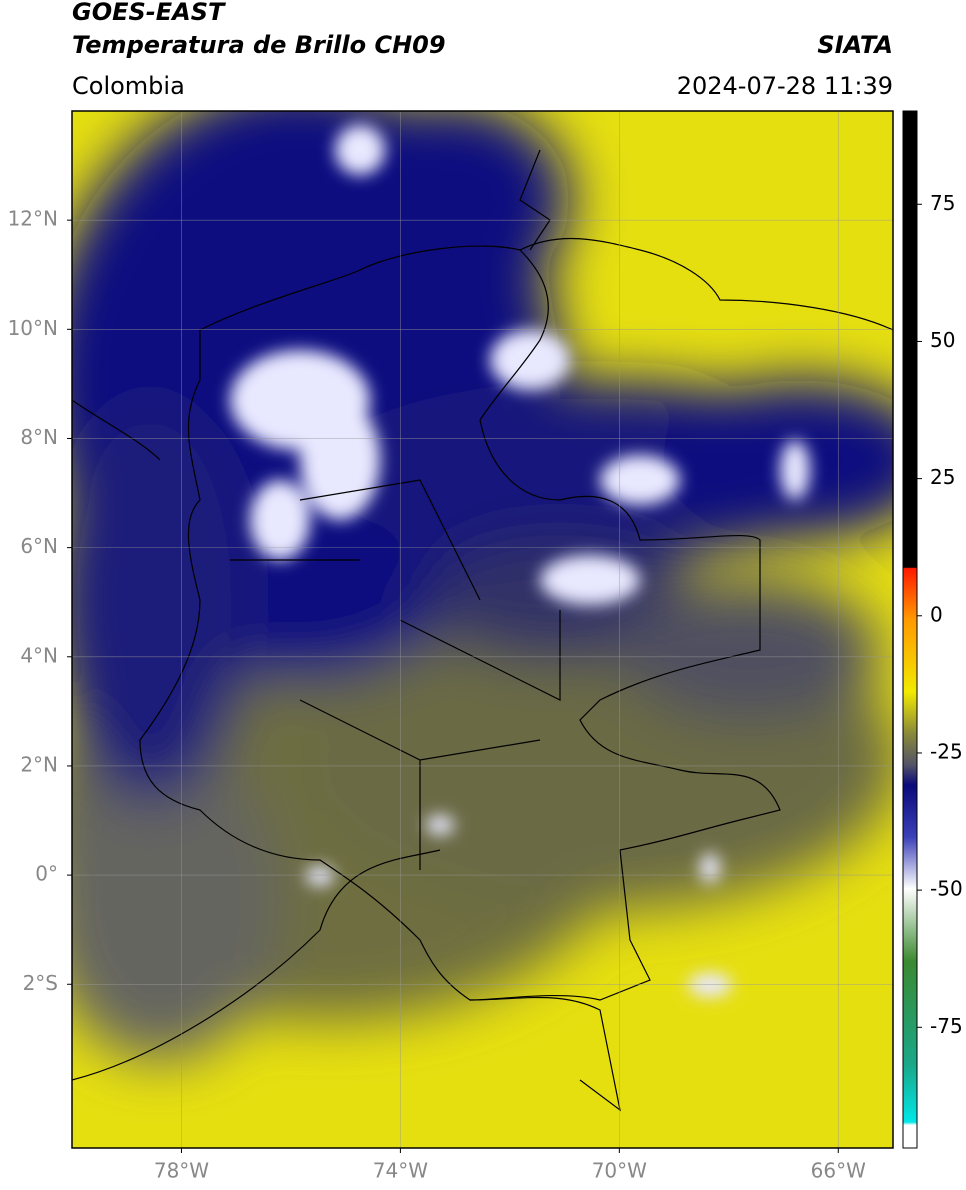 The height and width of the screenshot is (1190, 966). Describe the element at coordinates (33, 219) in the screenshot. I see `lat-tick-label: 12°N` at that location.